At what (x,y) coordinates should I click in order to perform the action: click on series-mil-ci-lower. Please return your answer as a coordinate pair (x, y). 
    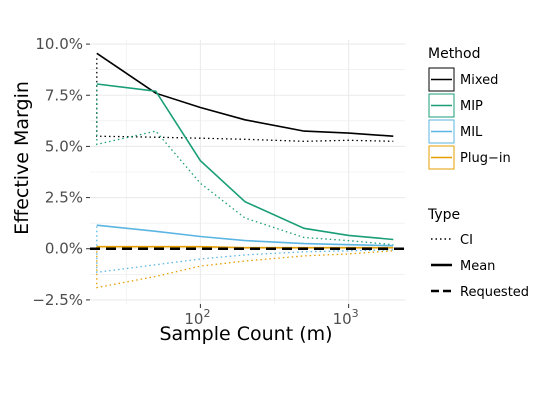
    Looking at the image, I should click on (245, 250).